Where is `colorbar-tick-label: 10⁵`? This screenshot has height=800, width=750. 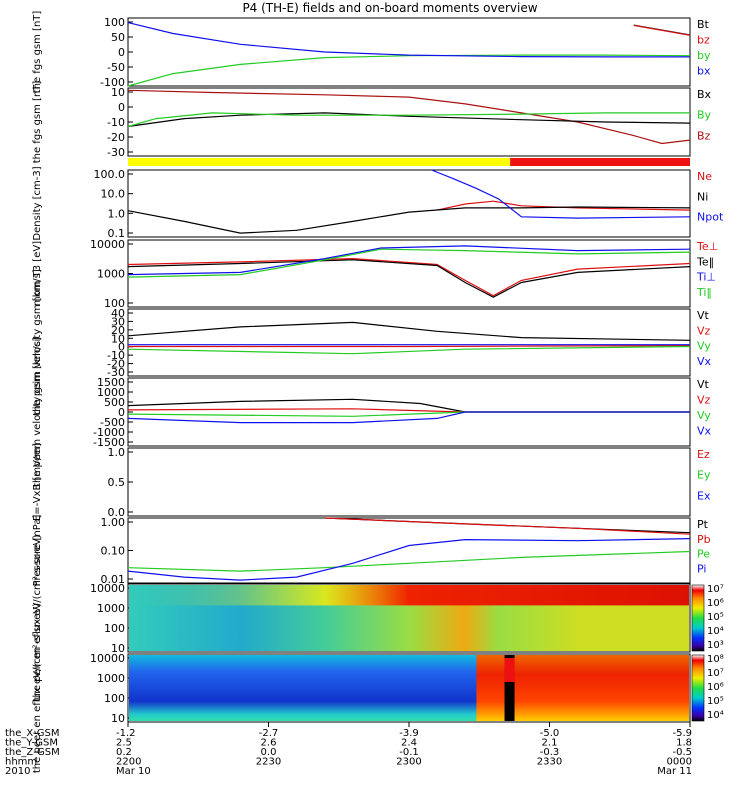
colorbar-tick-label: 10⁵ is located at coordinates (715, 701).